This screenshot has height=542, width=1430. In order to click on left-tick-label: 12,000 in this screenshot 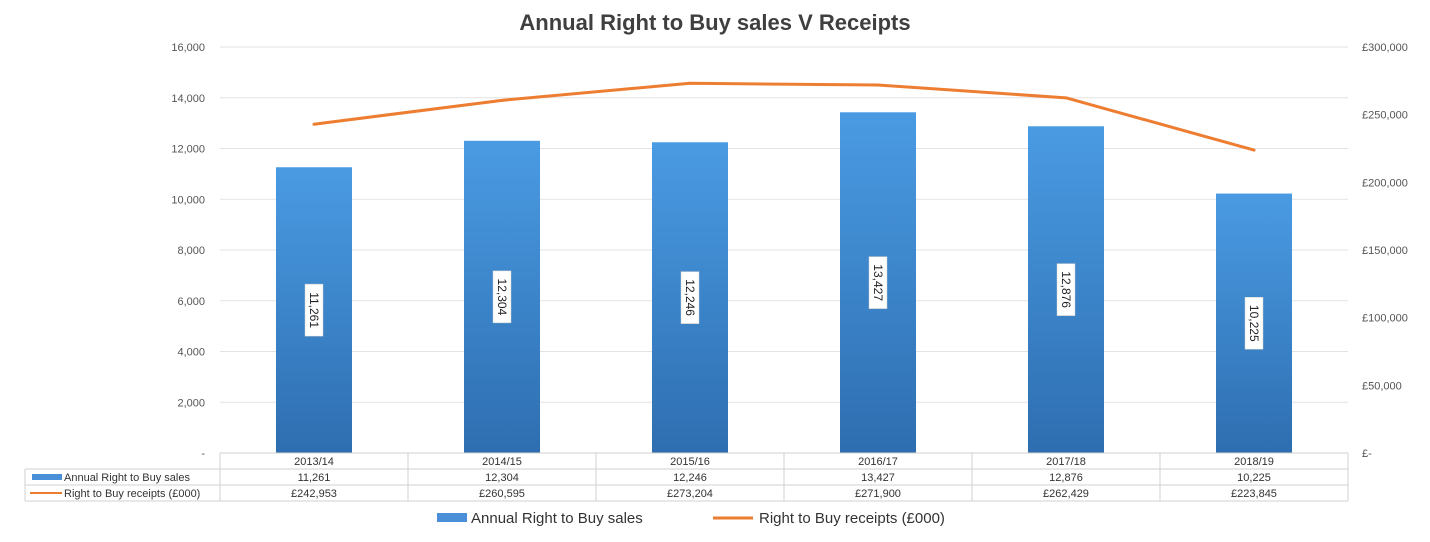, I will do `click(188, 150)`.